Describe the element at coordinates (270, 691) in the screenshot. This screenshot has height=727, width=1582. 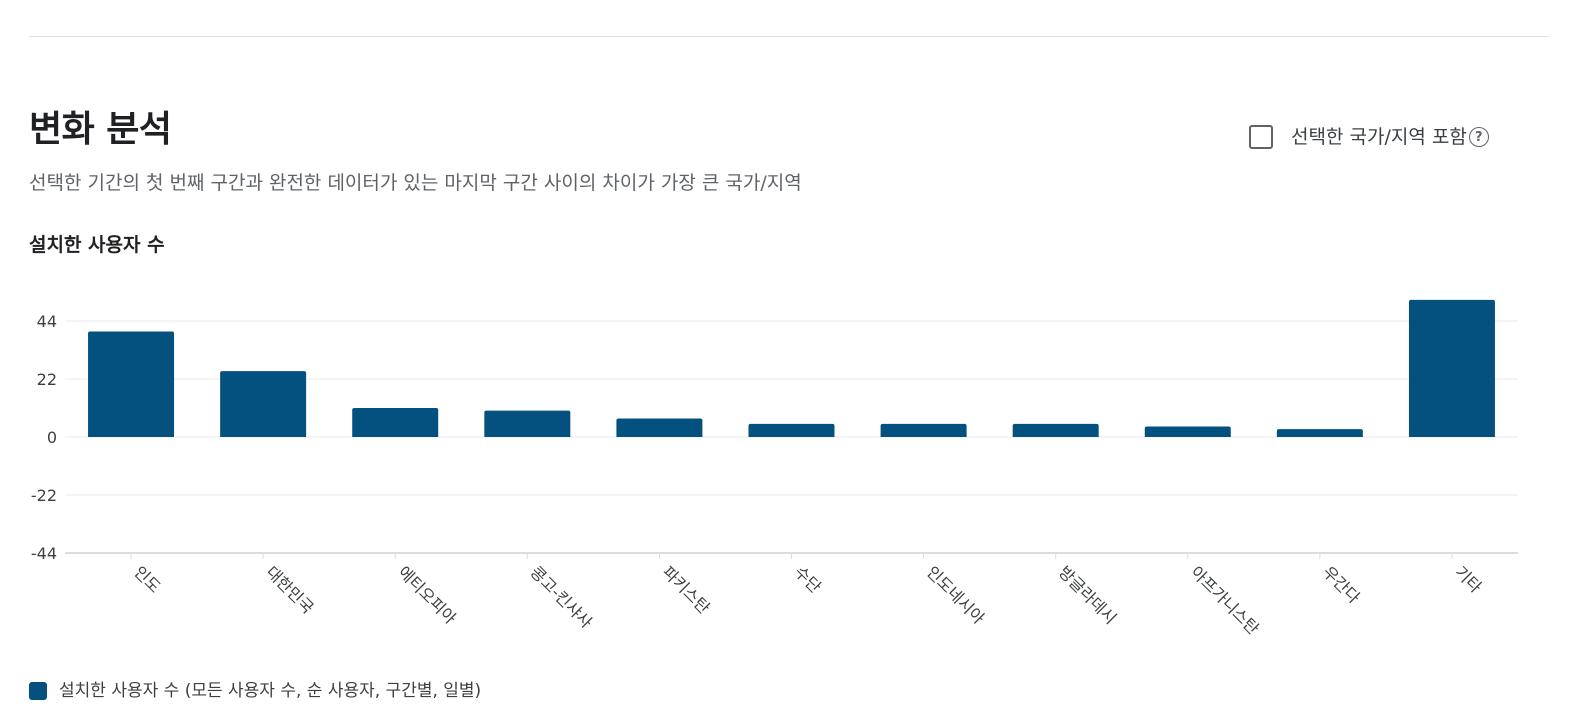
I see `legend-label: 설치한 사용자 수 (모든 사용자 수, 순 사용자, 구간별, 일별)` at that location.